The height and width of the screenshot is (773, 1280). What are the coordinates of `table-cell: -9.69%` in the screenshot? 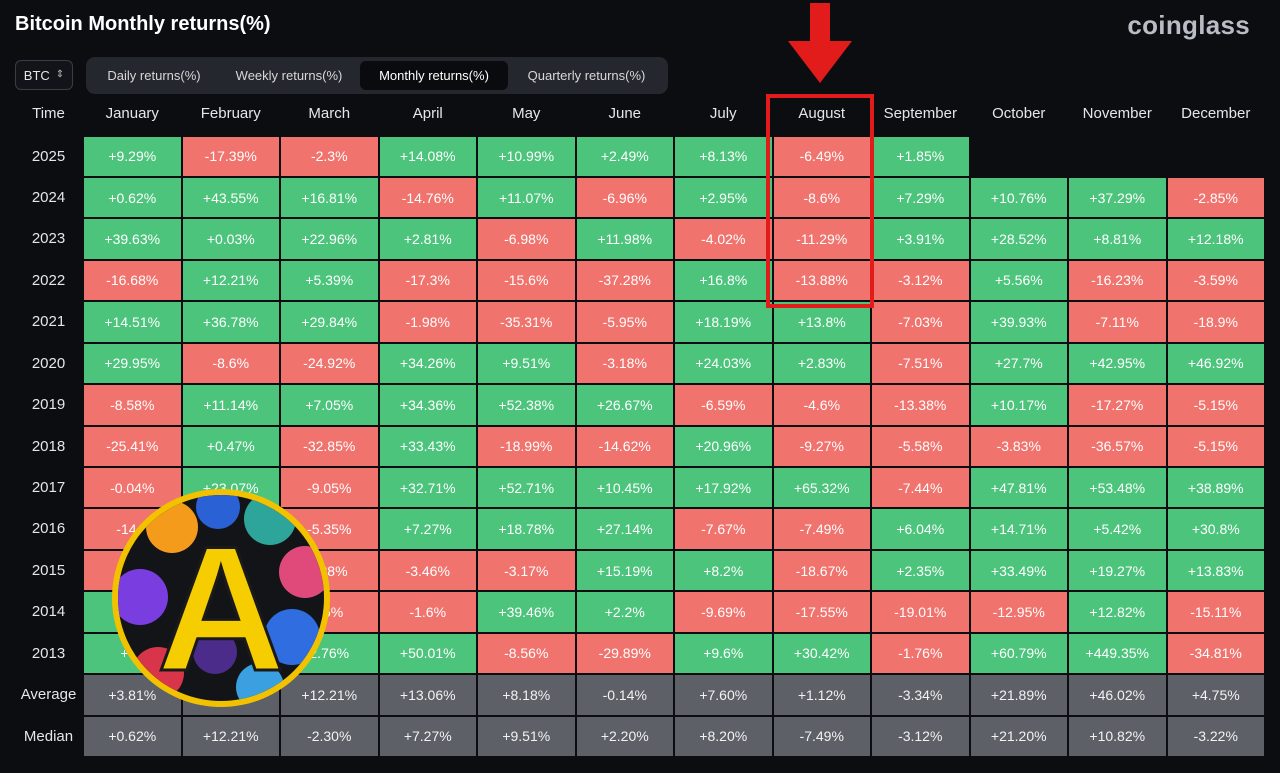 It's located at (723, 612).